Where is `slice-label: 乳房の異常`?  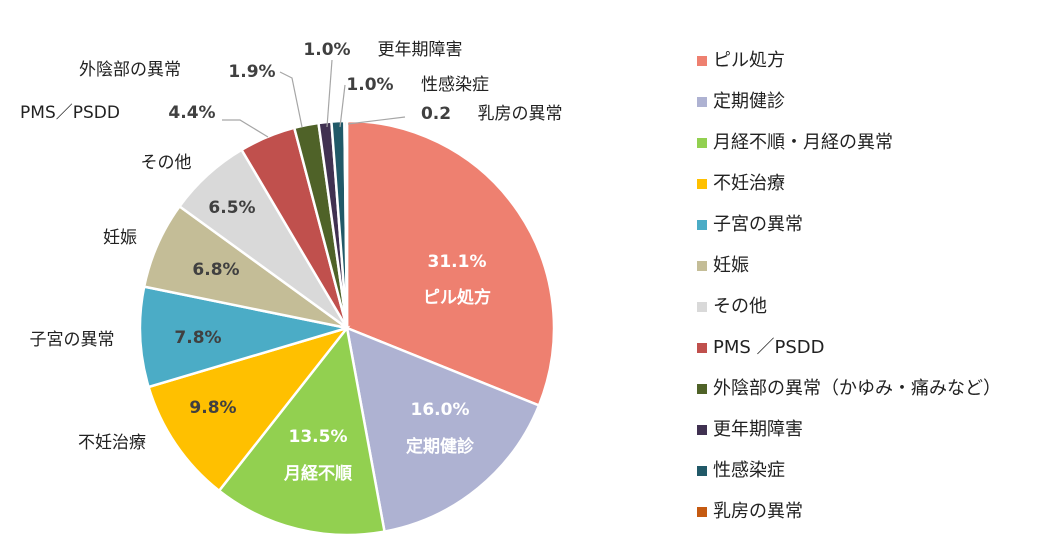 slice-label: 乳房の異常 is located at coordinates (520, 114).